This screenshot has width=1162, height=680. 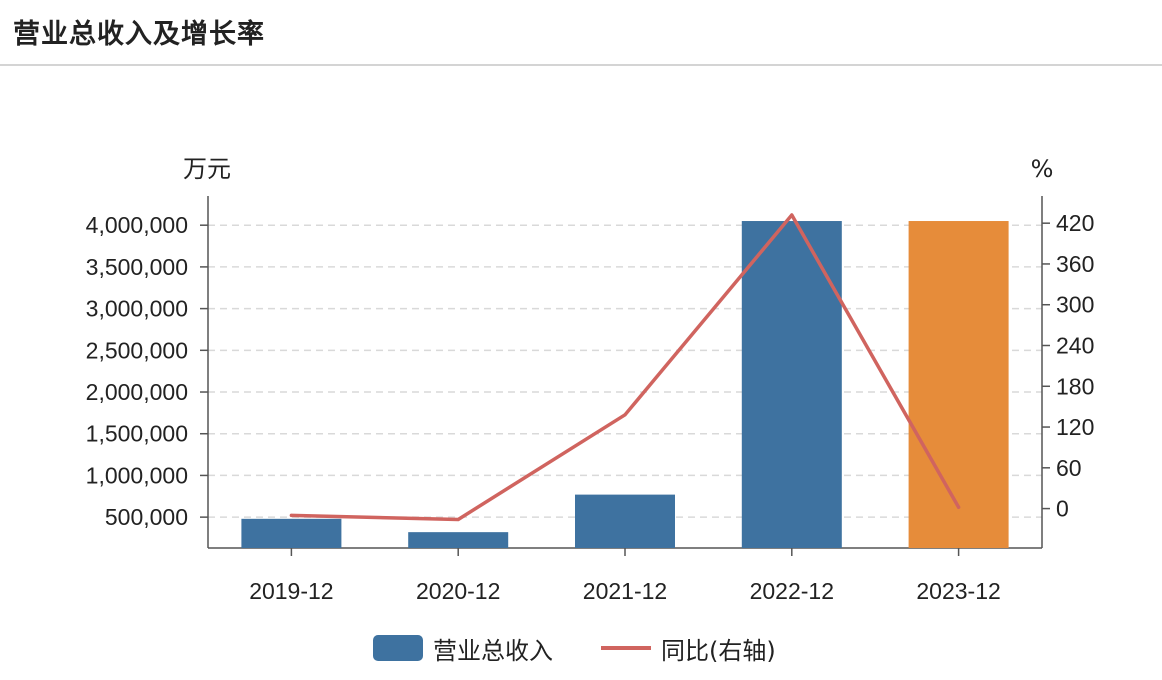 What do you see at coordinates (581, 33) in the screenshot?
I see `chart-header: 营业总收入及增长率` at bounding box center [581, 33].